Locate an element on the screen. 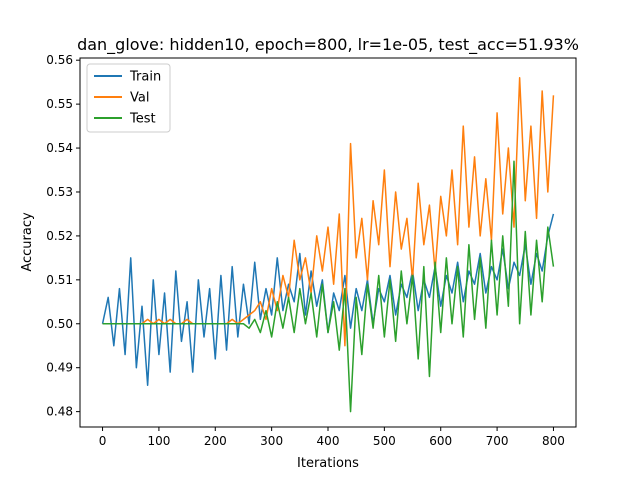 This screenshot has height=484, width=640. x-tick-label: 300 is located at coordinates (271, 441).